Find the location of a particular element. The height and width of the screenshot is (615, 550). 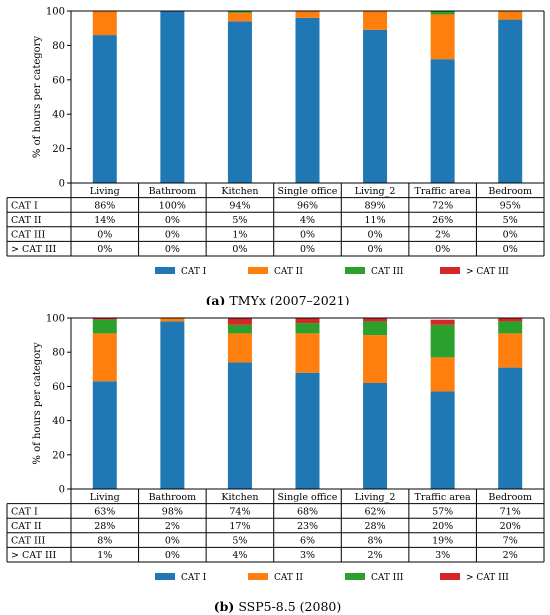

y-tick-label-3: 40 is located at coordinates (58, 115).